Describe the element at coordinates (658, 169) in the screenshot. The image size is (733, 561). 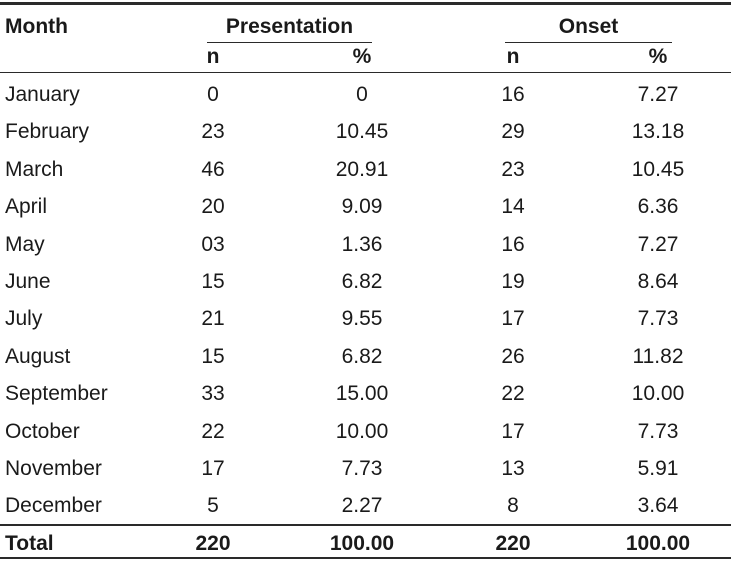
I see `onset-pct-cell: 10.45` at that location.